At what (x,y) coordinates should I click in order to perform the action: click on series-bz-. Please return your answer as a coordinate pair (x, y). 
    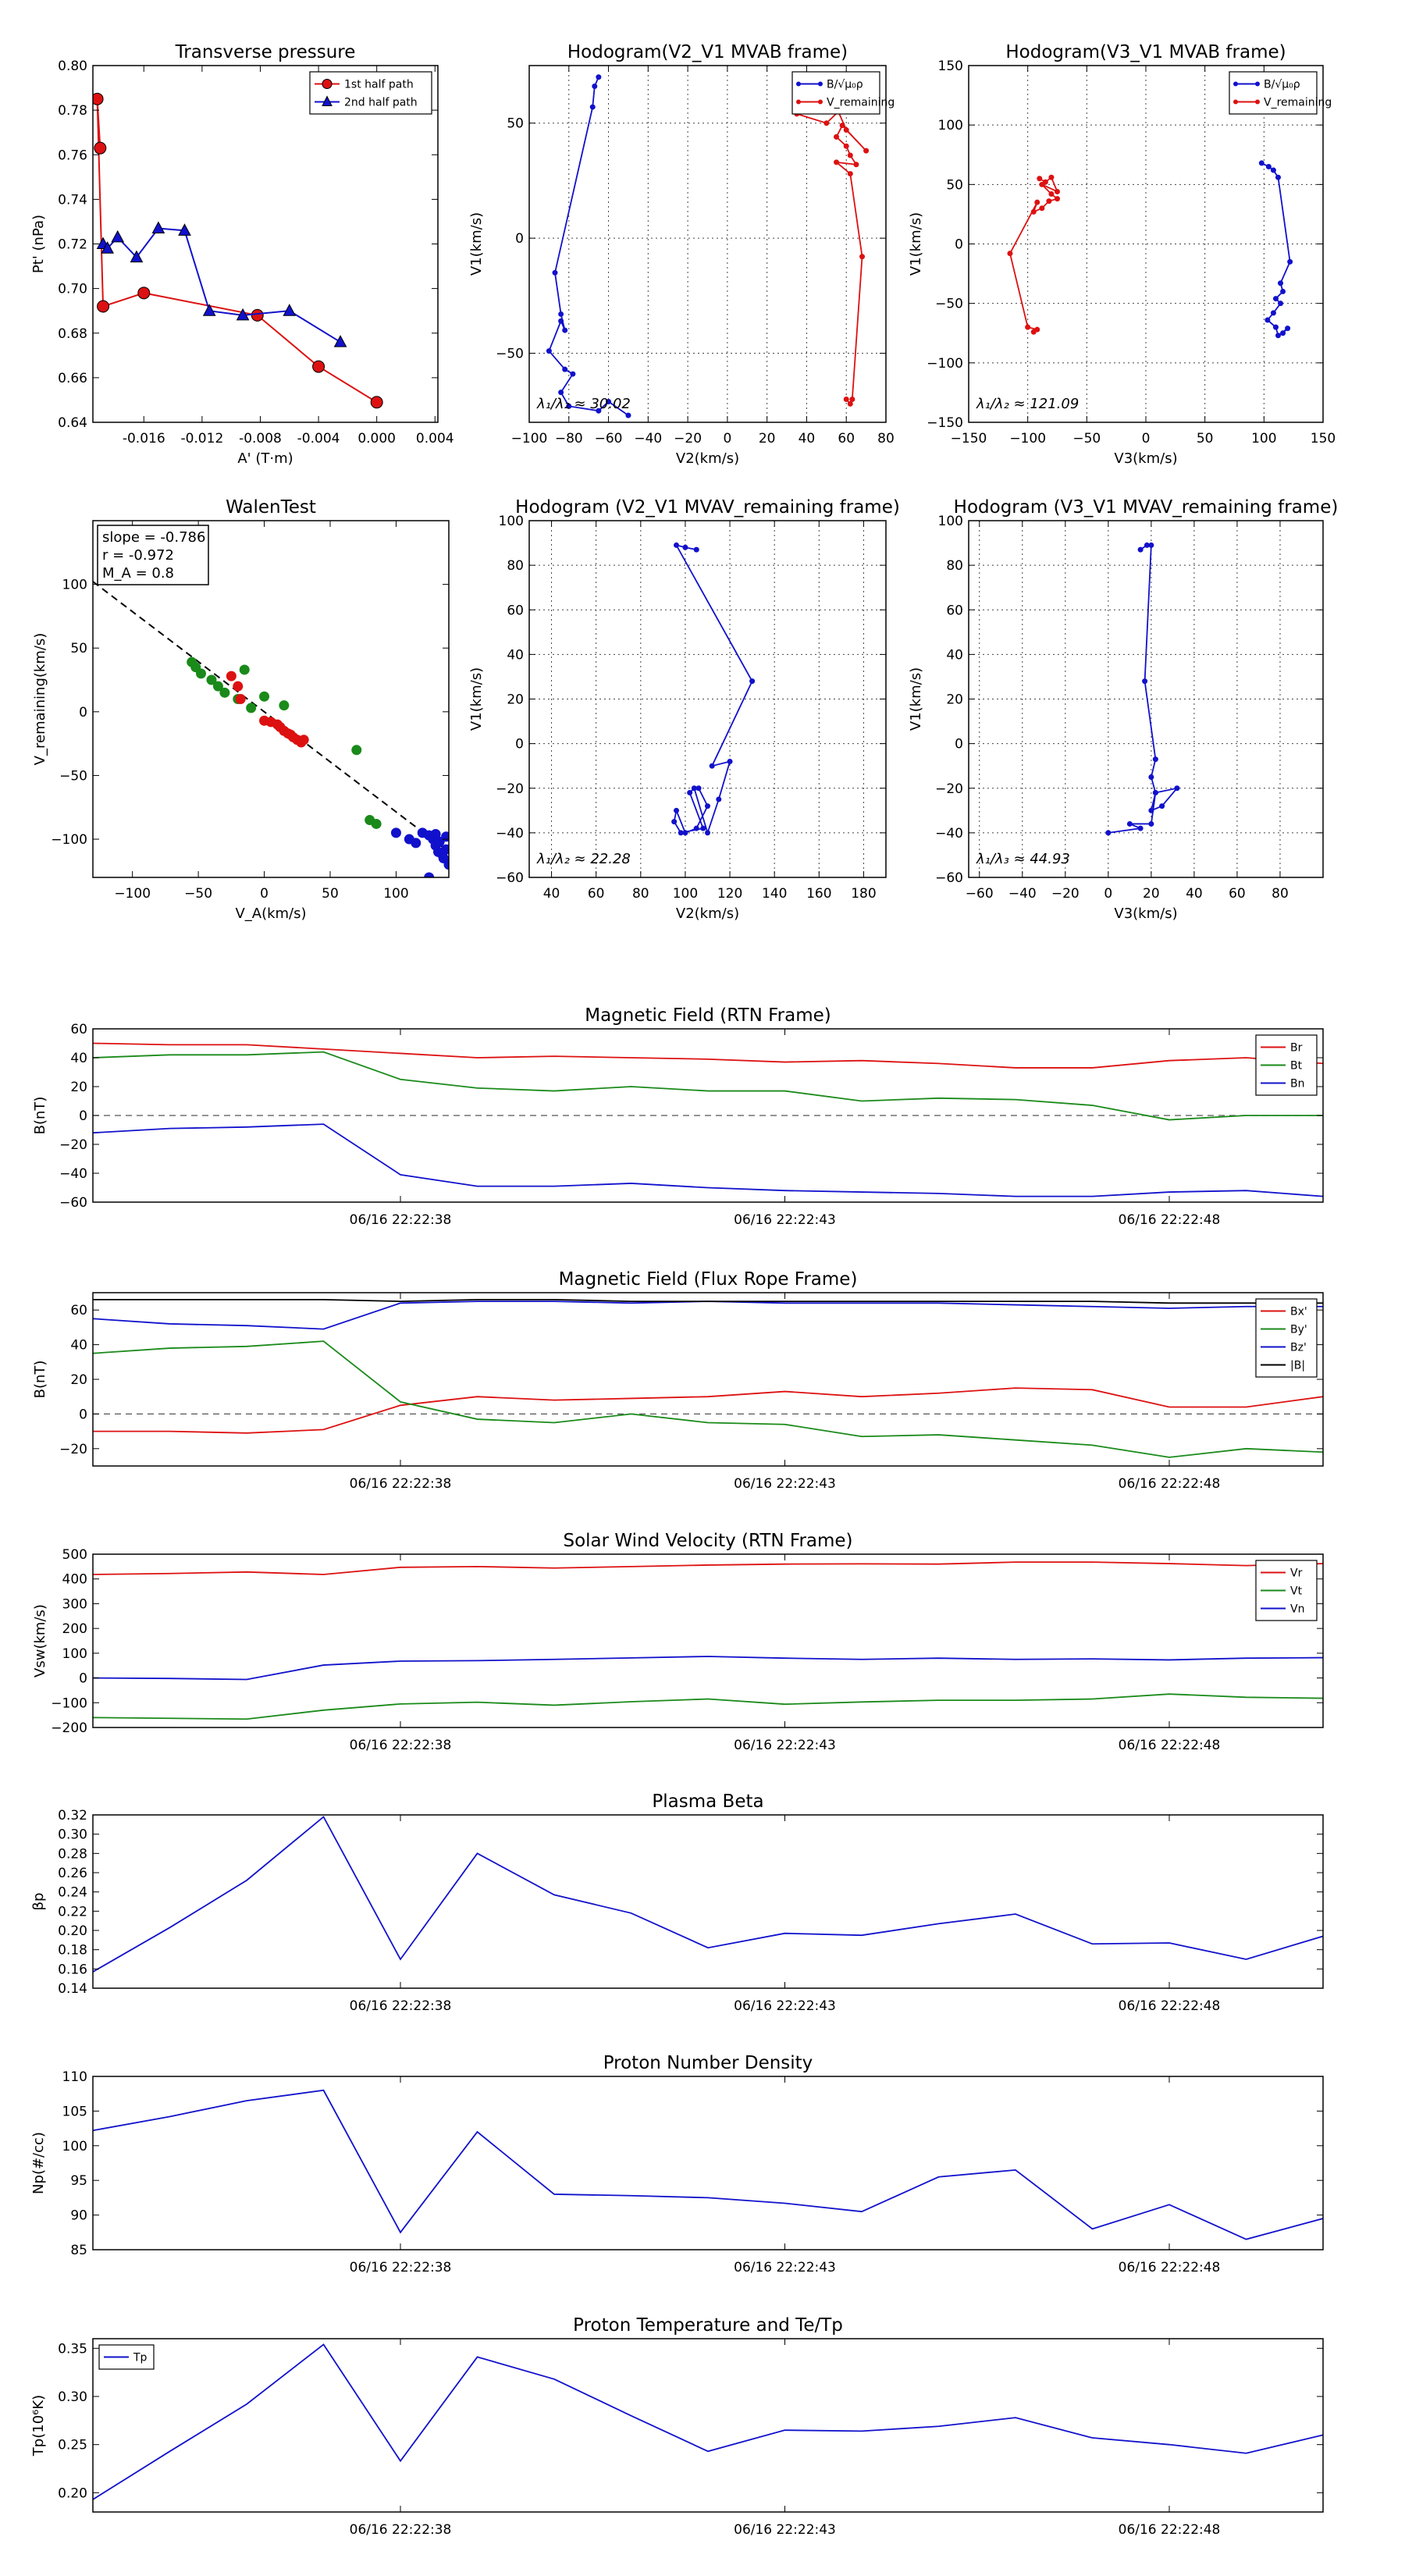
    Looking at the image, I should click on (708, 1315).